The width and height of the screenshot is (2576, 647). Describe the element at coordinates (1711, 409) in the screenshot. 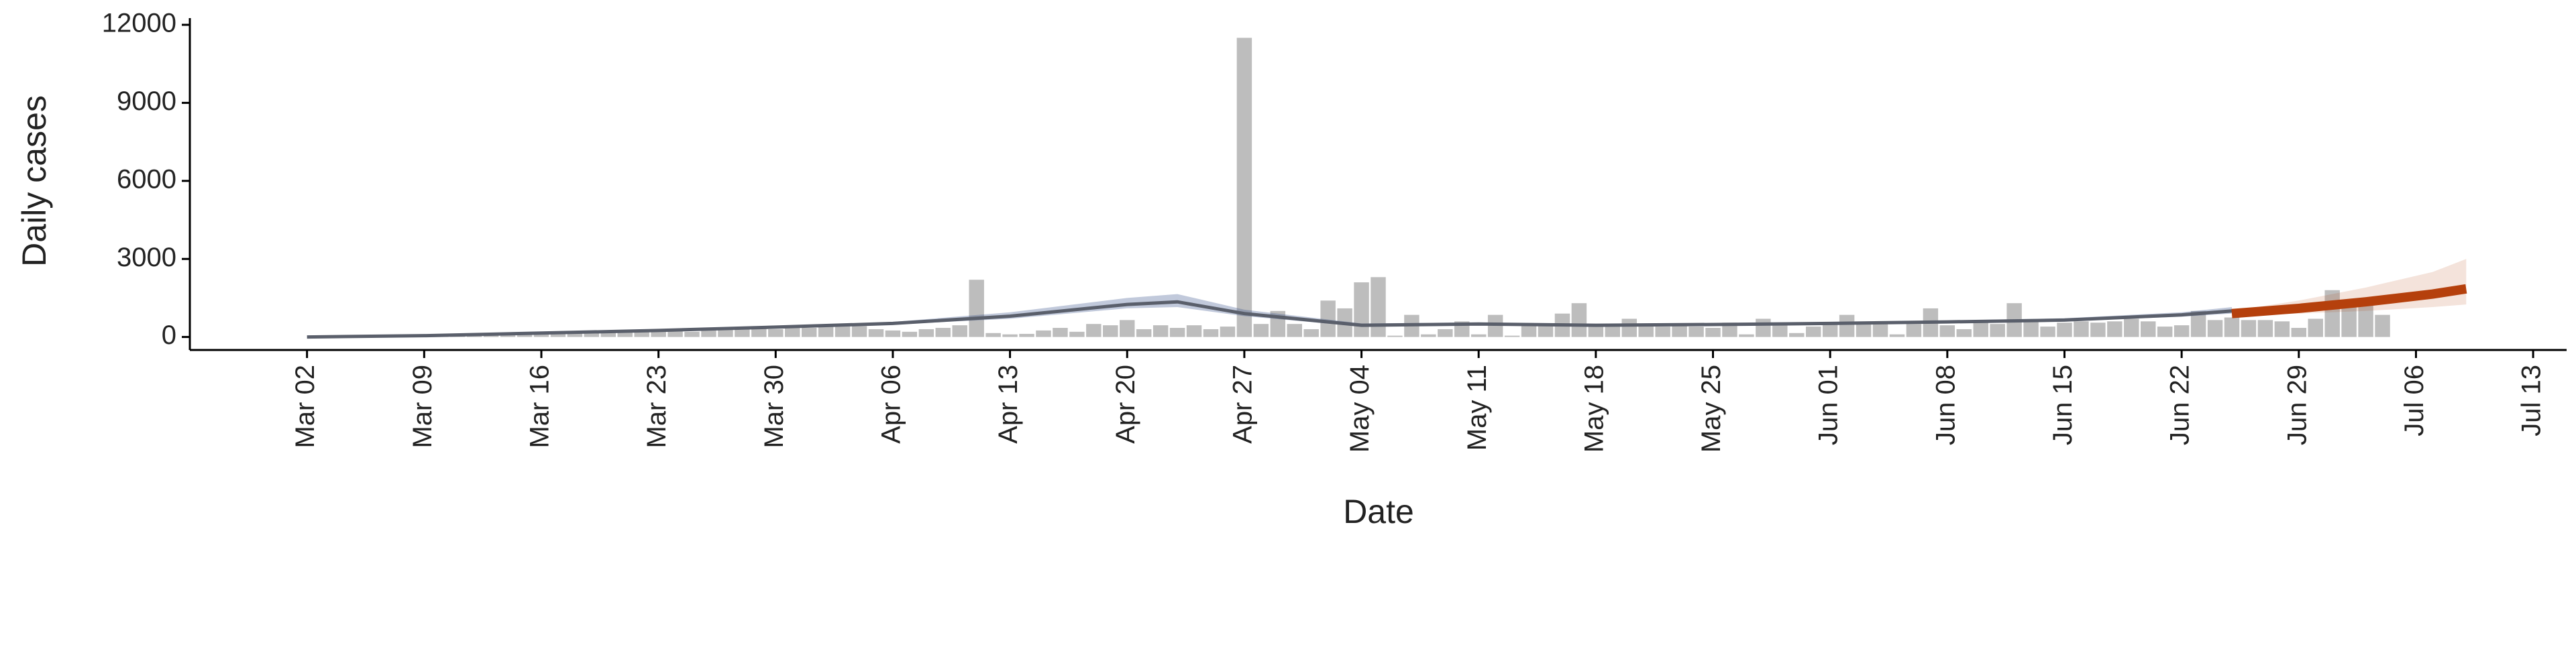

I see `x-tick-label: May 25` at that location.